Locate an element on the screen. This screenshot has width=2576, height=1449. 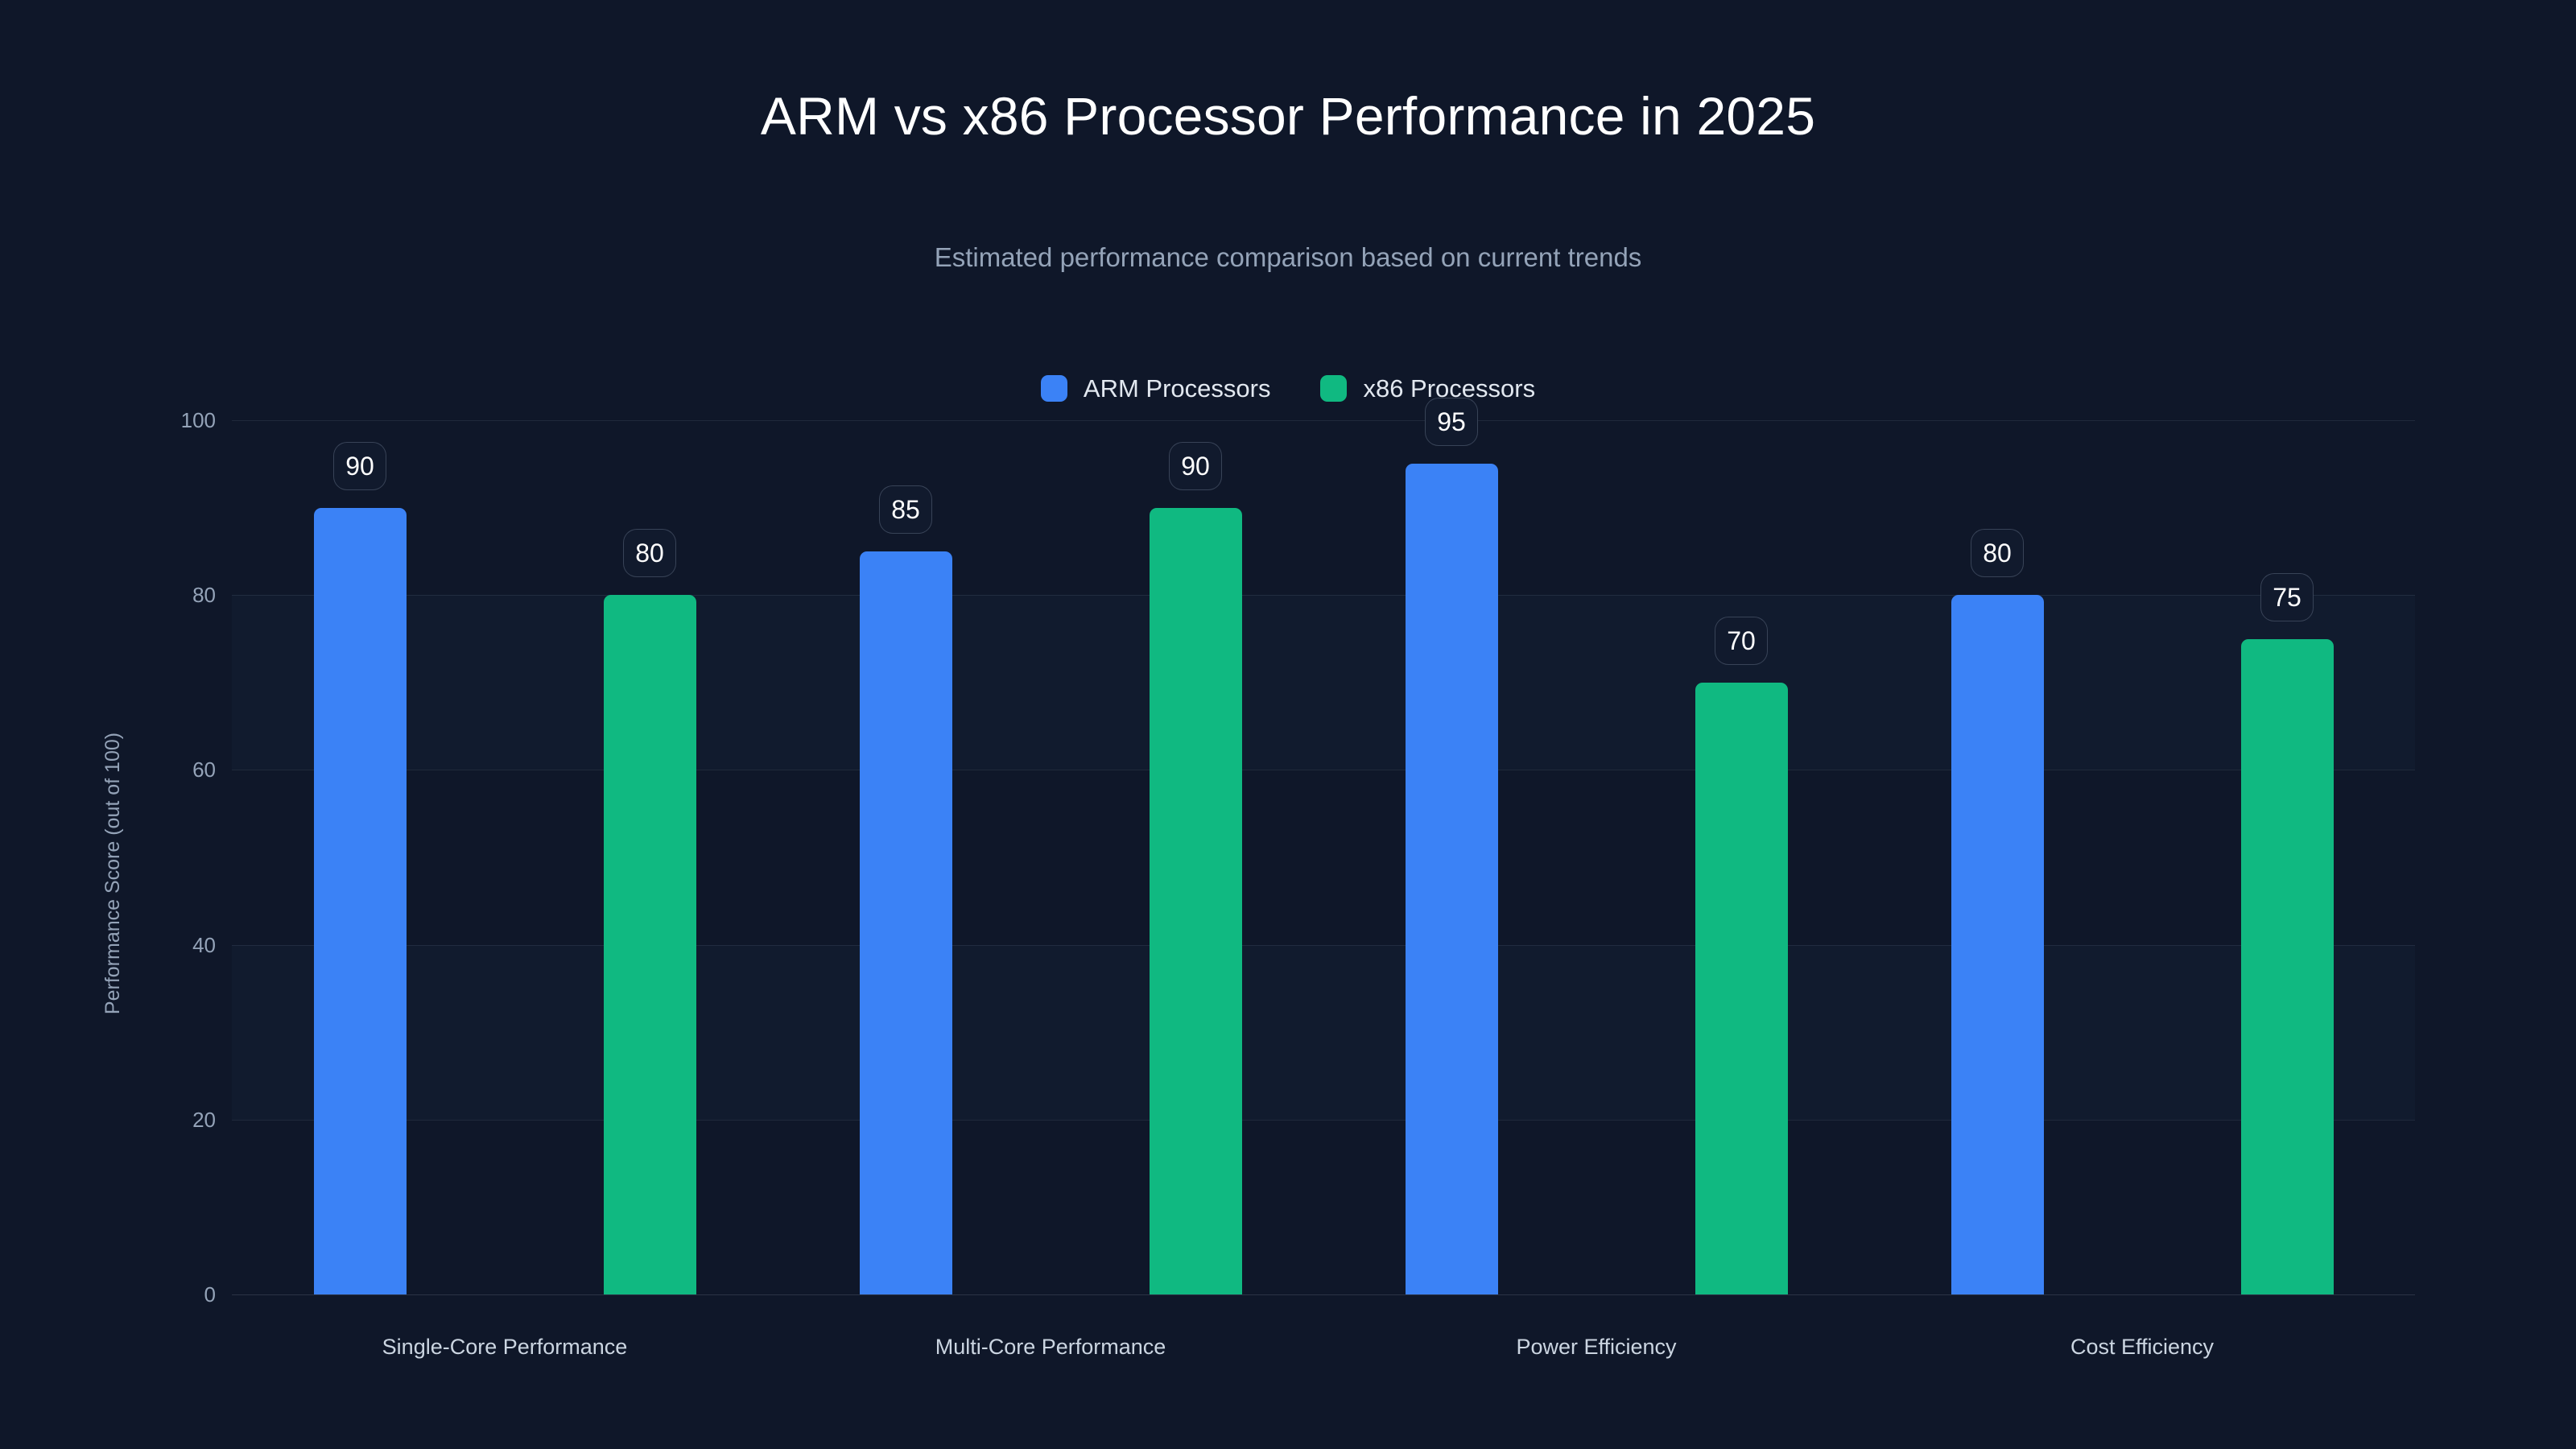
x-axis-baseline is located at coordinates (1323, 1294).